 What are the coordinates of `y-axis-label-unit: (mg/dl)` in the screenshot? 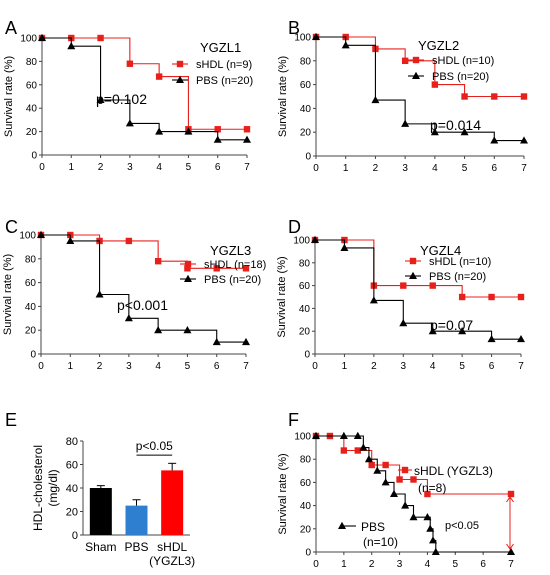 It's located at (53, 487).